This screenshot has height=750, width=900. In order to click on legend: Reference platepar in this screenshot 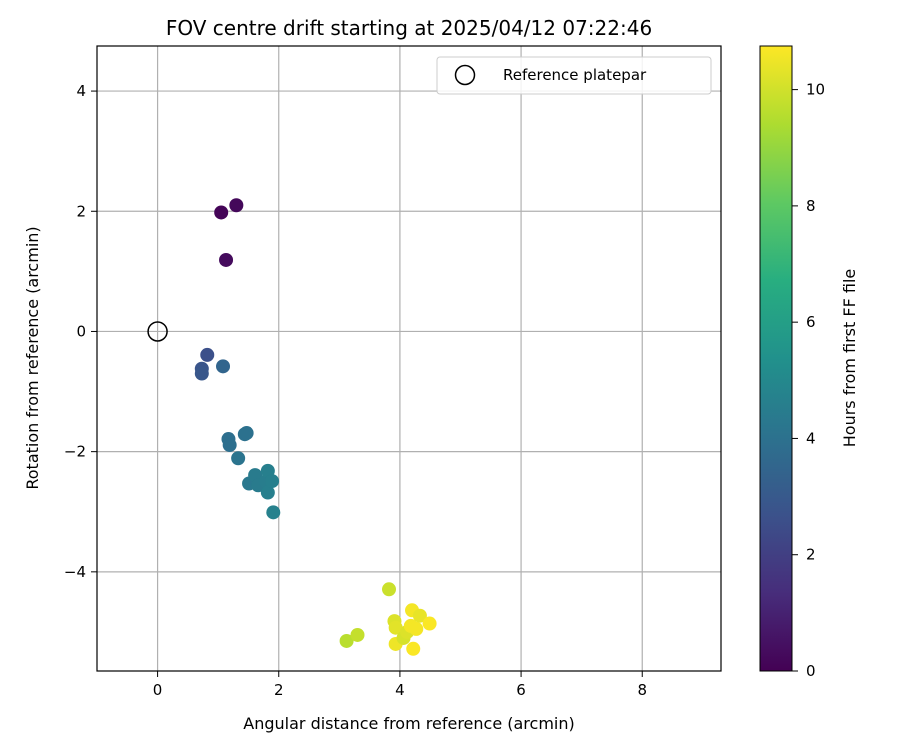, I will do `click(574, 75)`.